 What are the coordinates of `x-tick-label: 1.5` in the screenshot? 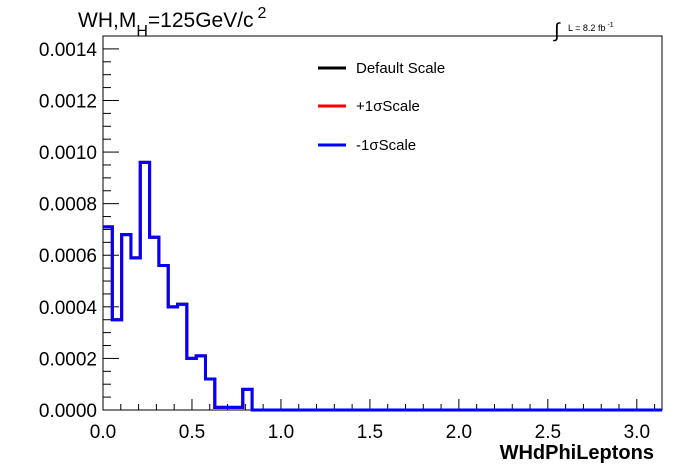 It's located at (370, 432).